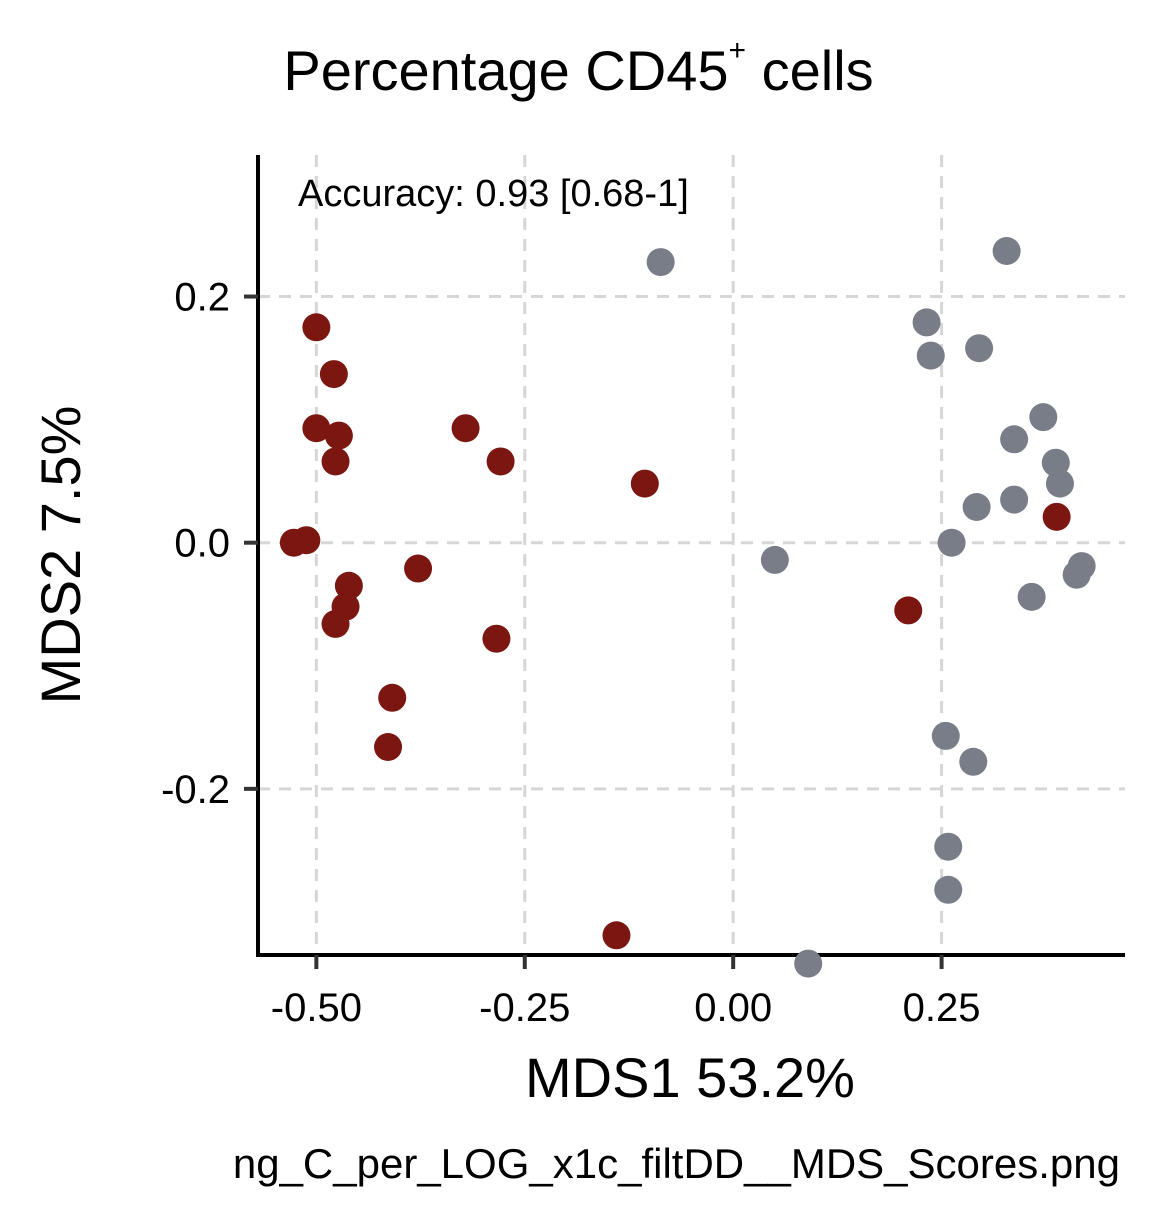 Image resolution: width=1157 pixels, height=1228 pixels. What do you see at coordinates (316, 1008) in the screenshot?
I see `x-tick-label: -0.50` at bounding box center [316, 1008].